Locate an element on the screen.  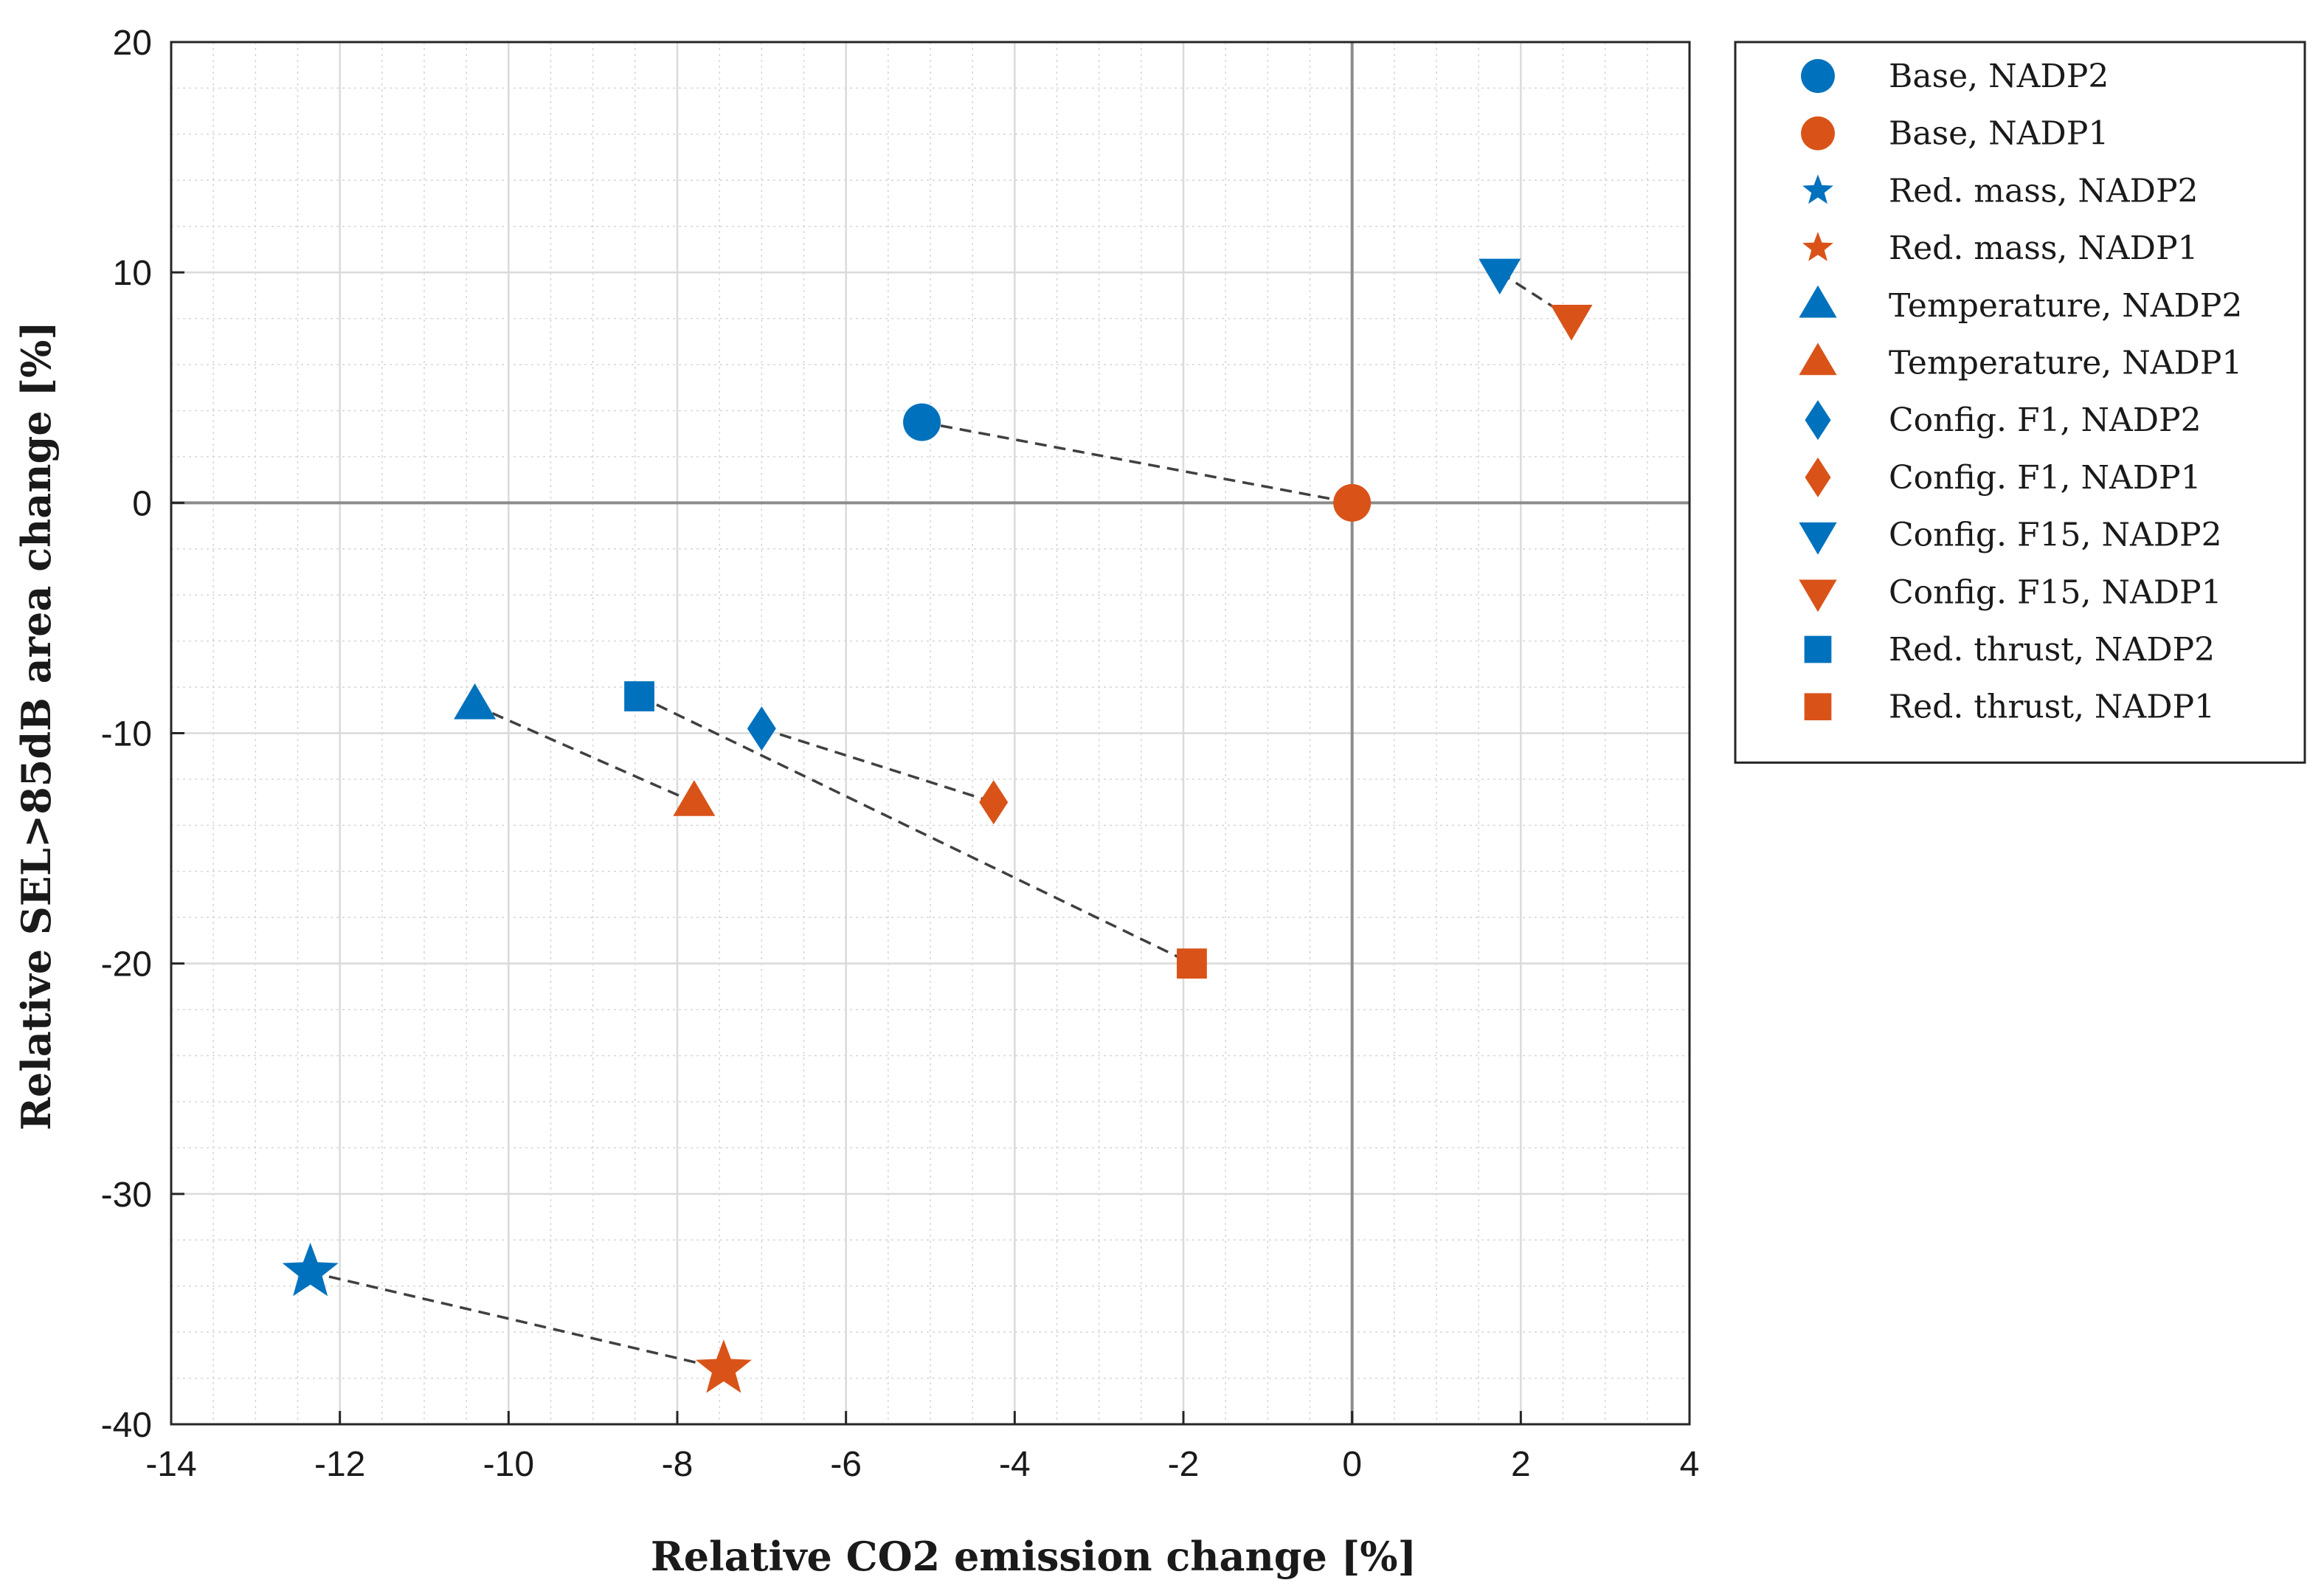
marker-config-f15-nadp1 is located at coordinates (1571, 323).